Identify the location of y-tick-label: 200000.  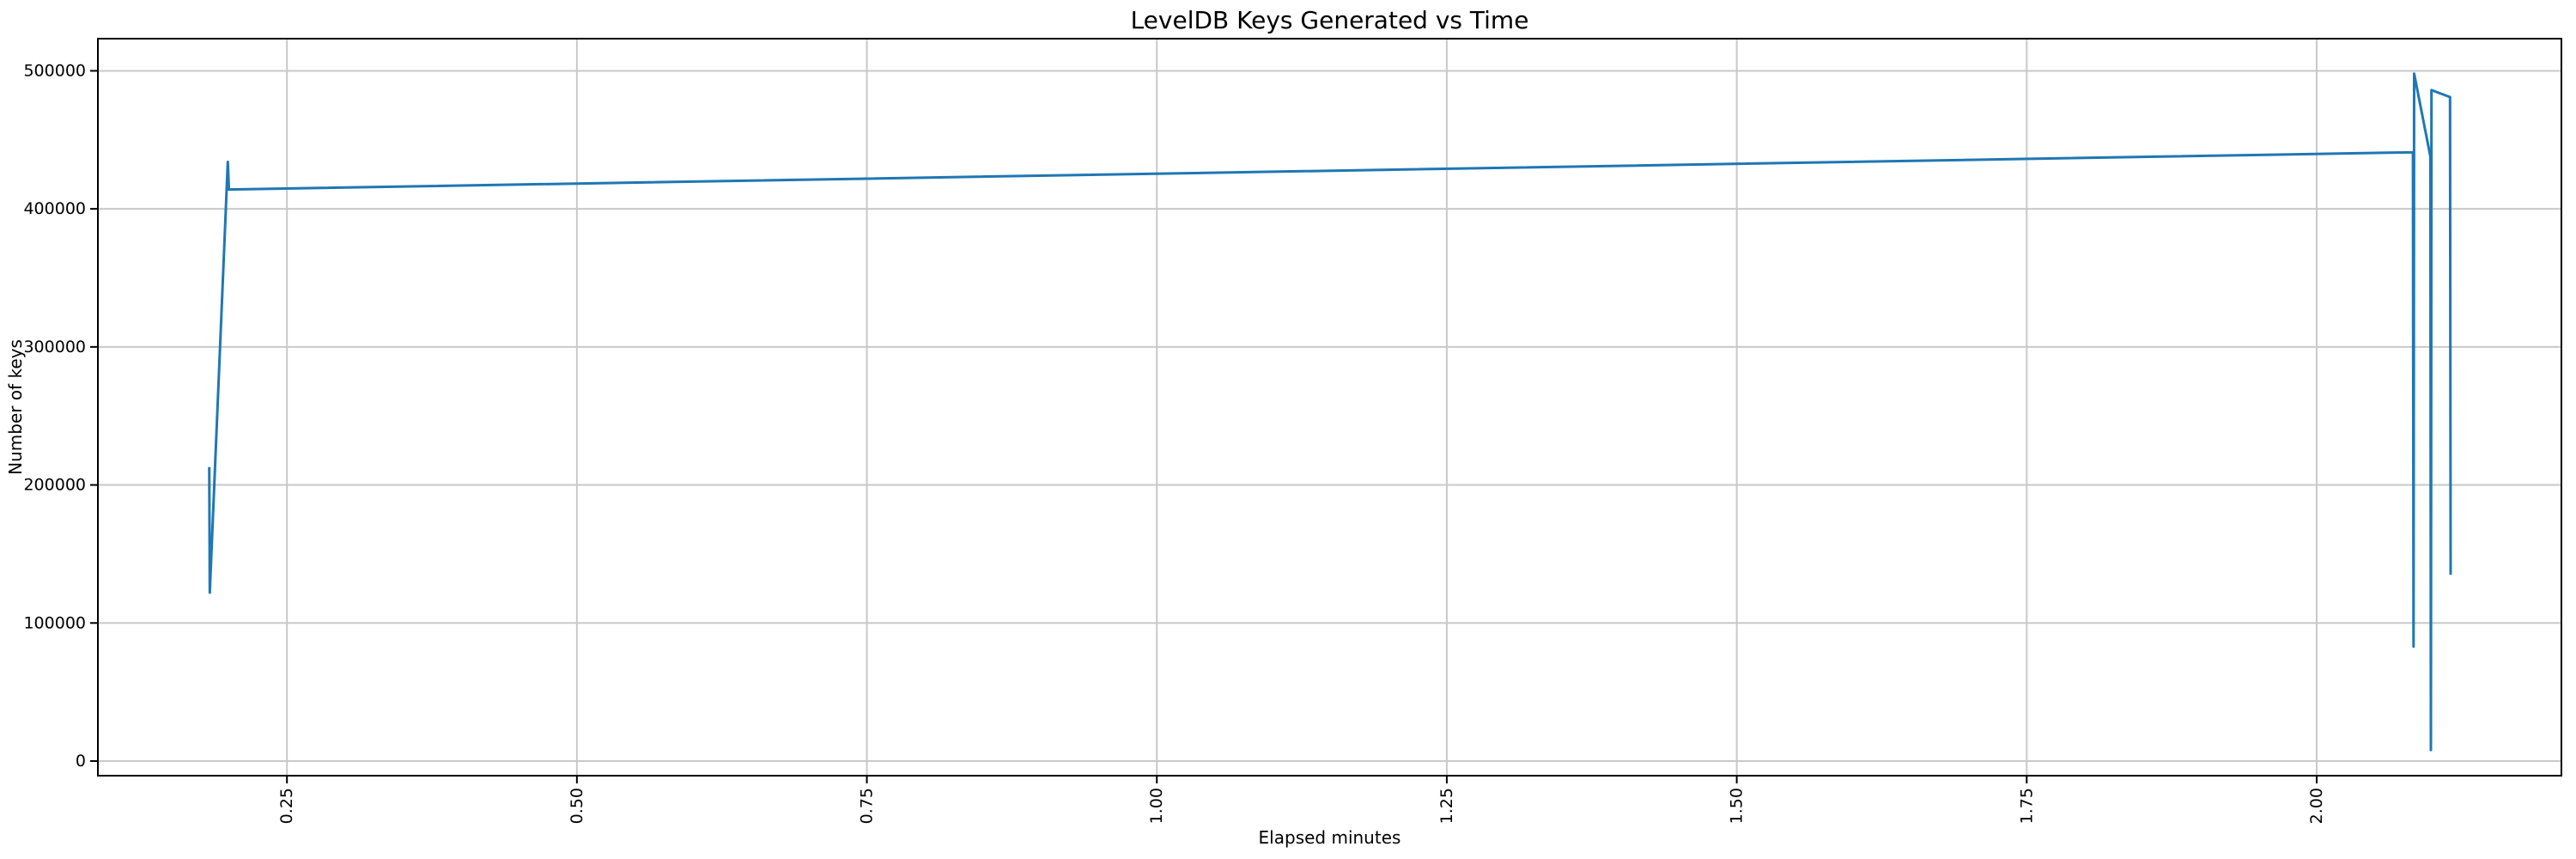
(55, 485).